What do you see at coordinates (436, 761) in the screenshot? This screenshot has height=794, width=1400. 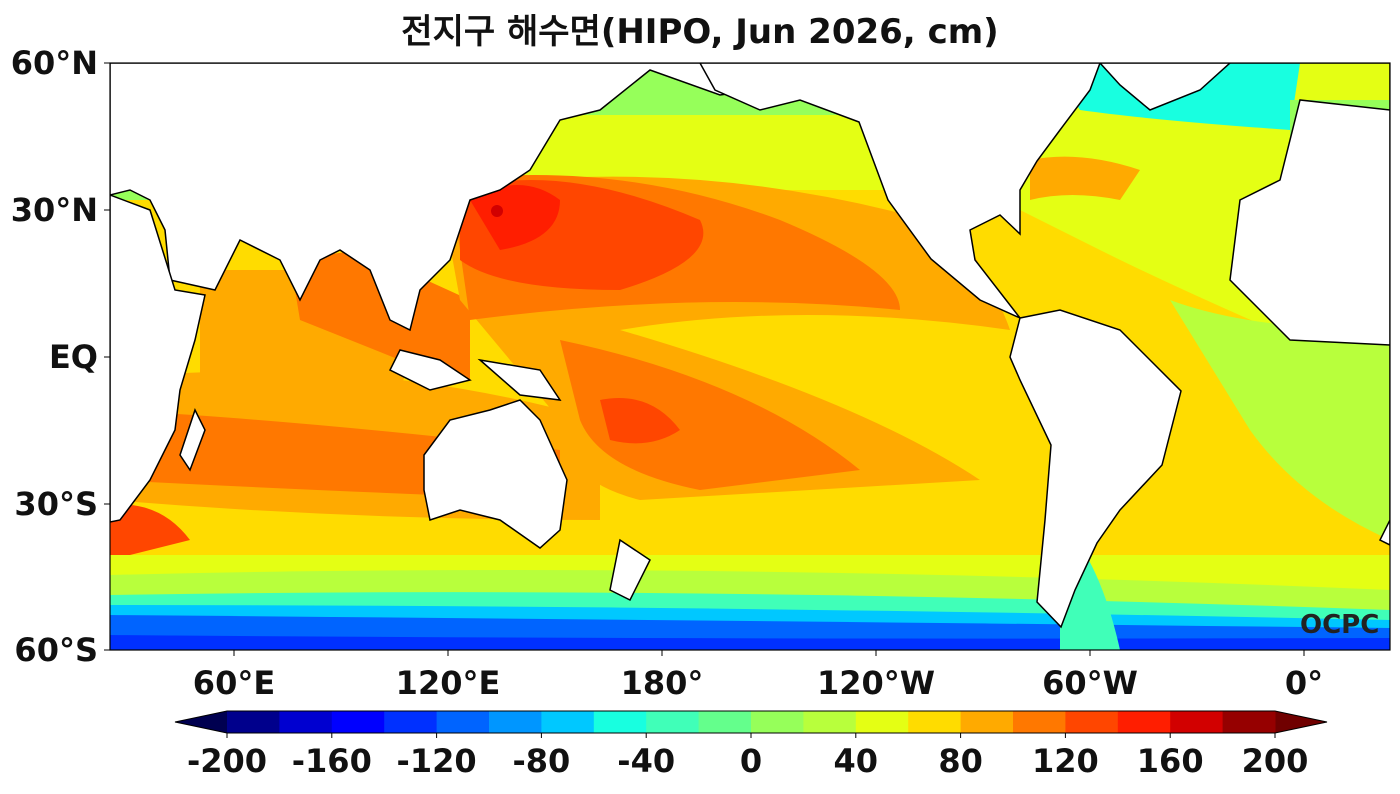 I see `colorbar-tick-label: -120` at bounding box center [436, 761].